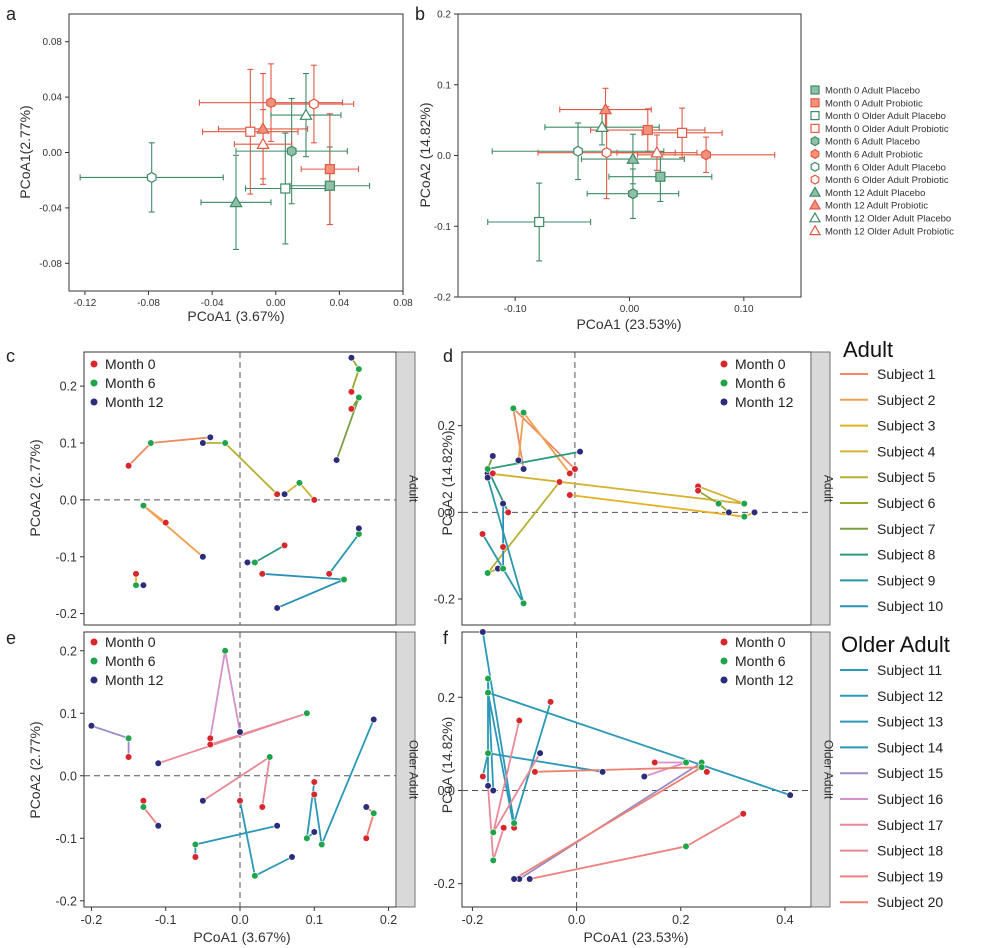 Image resolution: width=993 pixels, height=948 pixels. What do you see at coordinates (887, 180) in the screenshot?
I see `legend-label: Month 6 Older Adult Probiotic` at bounding box center [887, 180].